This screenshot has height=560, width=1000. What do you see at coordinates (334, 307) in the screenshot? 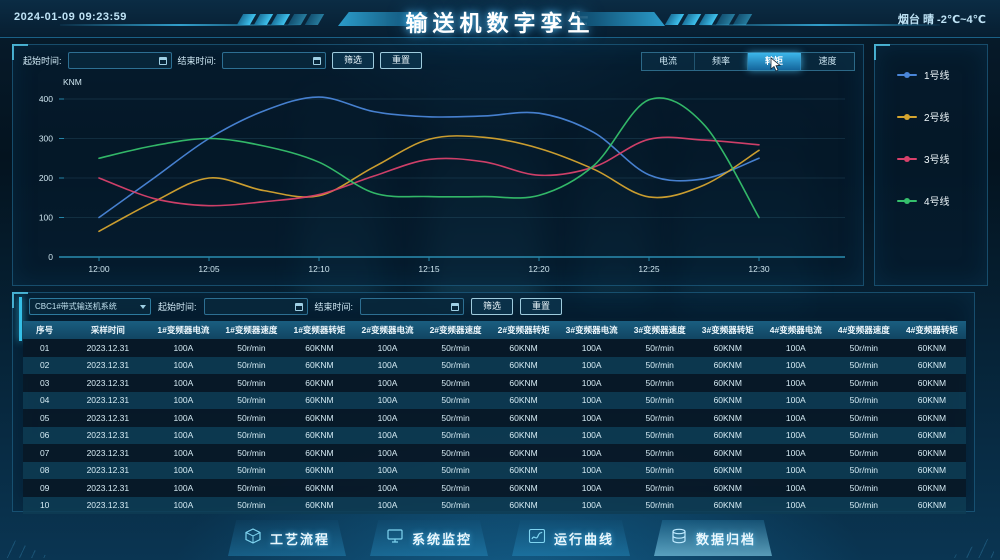
I see `end-time-label: 结束时间:` at bounding box center [334, 307].